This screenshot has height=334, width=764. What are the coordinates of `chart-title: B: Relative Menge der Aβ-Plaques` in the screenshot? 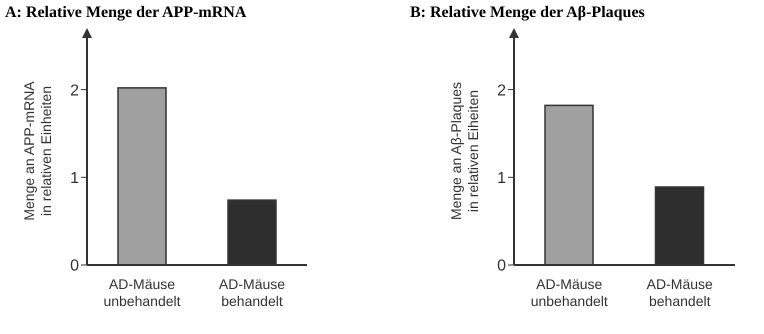 It's located at (527, 13).